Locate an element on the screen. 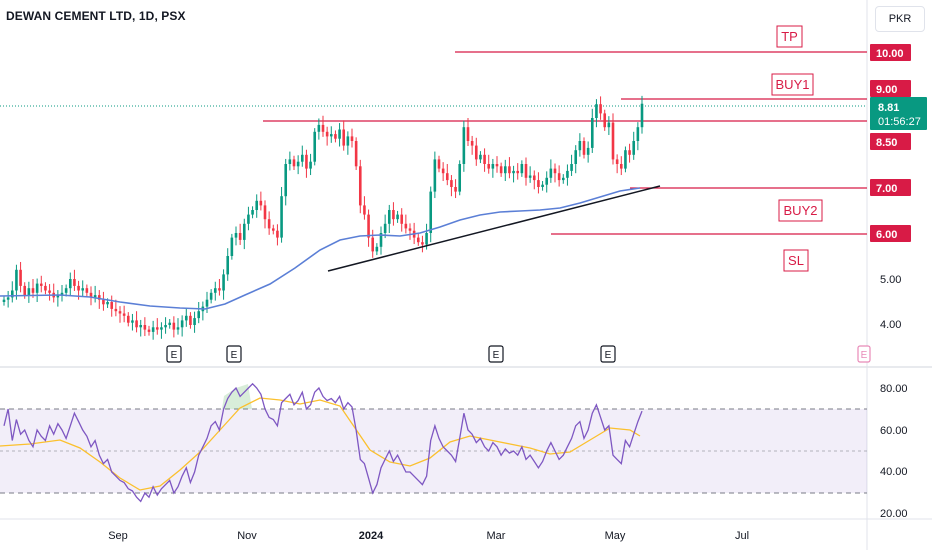  buy1-label: BUY1 is located at coordinates (793, 84).